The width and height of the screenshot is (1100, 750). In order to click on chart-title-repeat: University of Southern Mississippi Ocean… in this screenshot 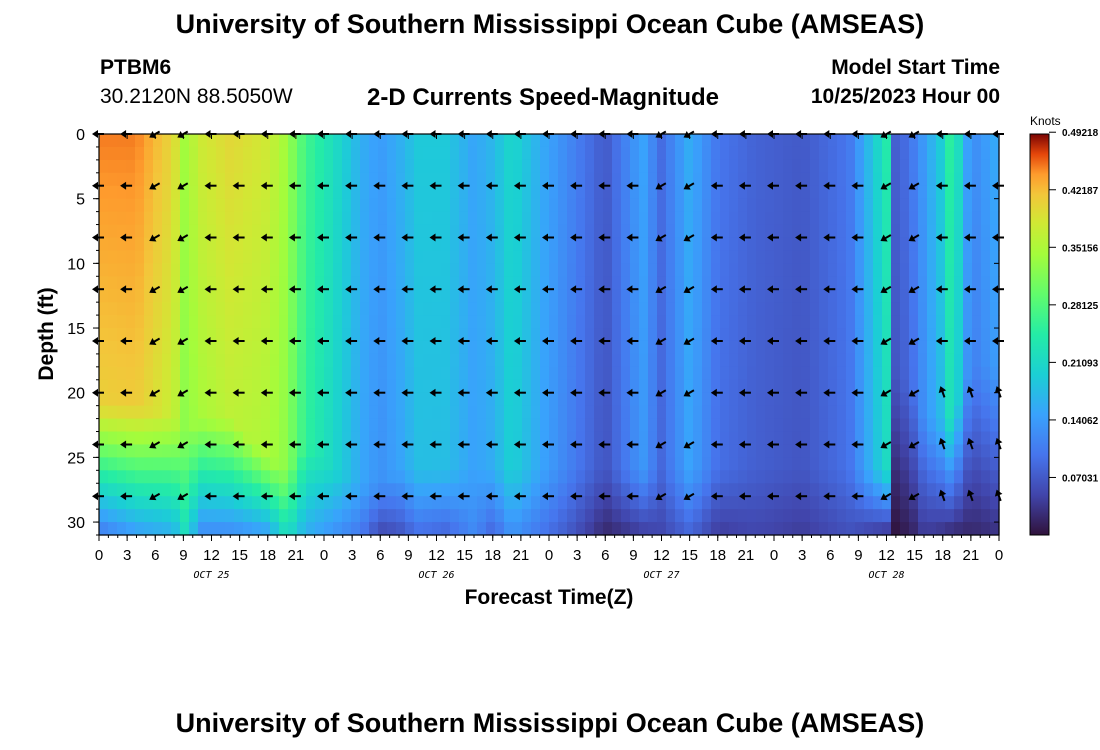, I will do `click(550, 723)`.